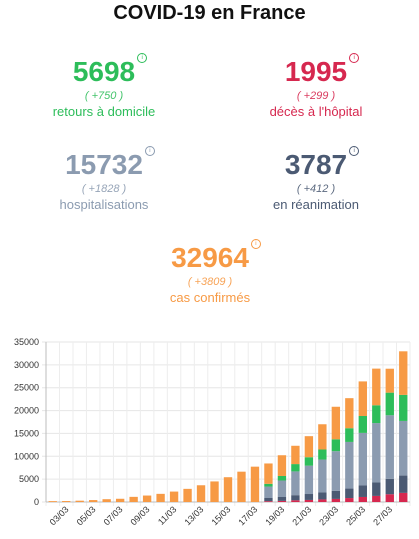  Describe the element at coordinates (301, 515) in the screenshot. I see `x-tick-label: 21/03` at that location.